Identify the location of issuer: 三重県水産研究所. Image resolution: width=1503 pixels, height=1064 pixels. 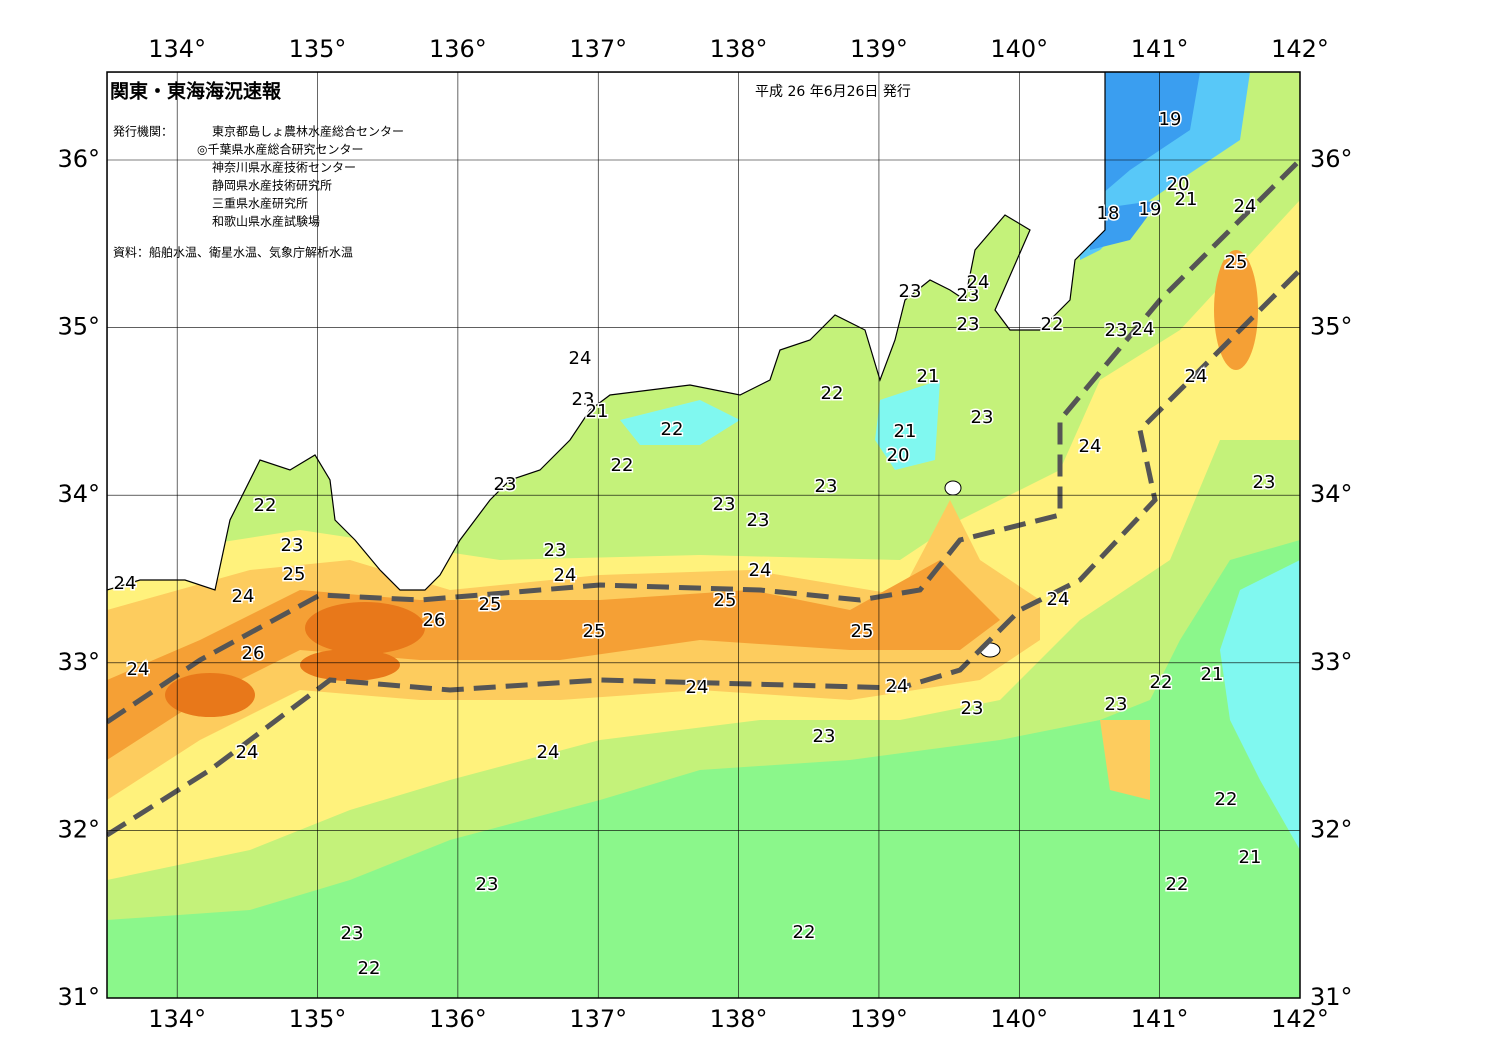
(260, 203).